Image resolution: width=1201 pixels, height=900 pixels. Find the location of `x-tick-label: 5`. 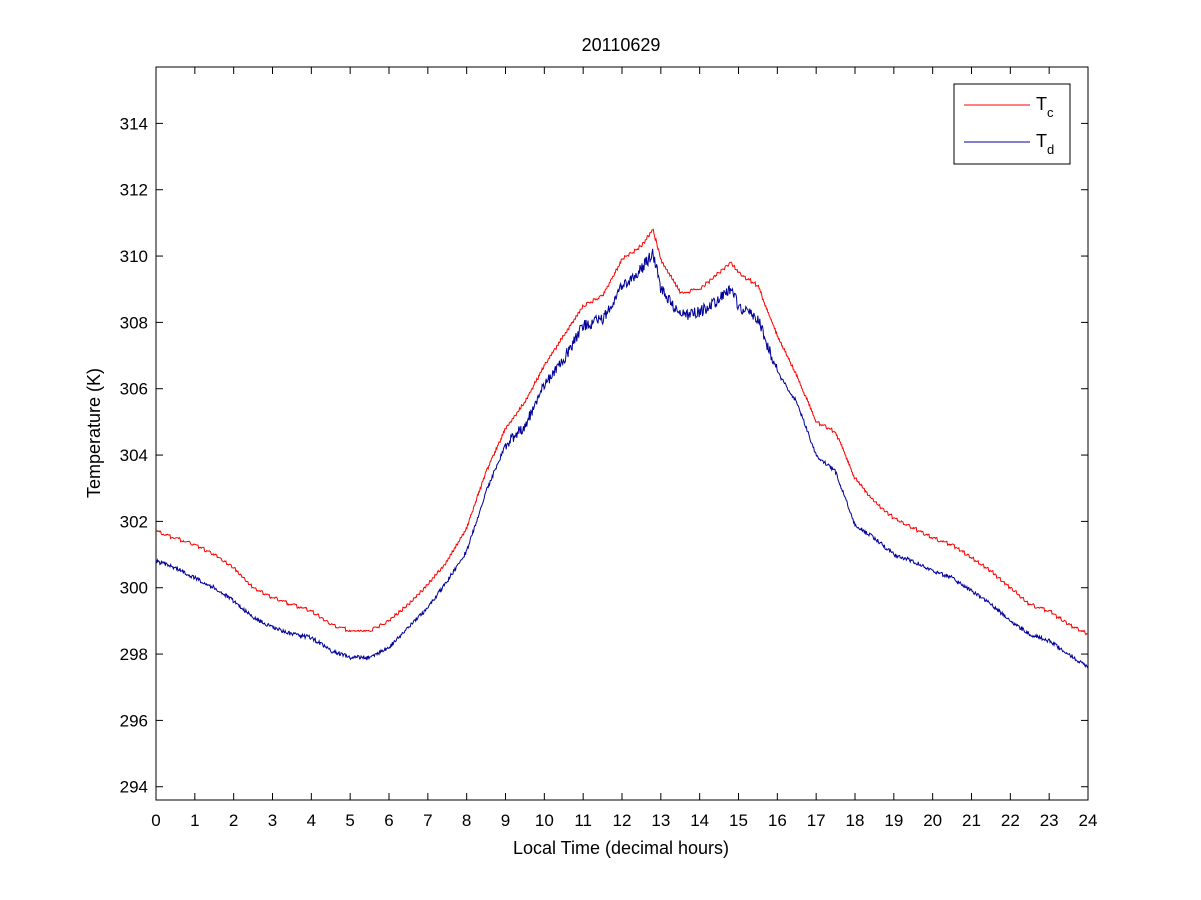

x-tick-label: 5 is located at coordinates (349, 820).